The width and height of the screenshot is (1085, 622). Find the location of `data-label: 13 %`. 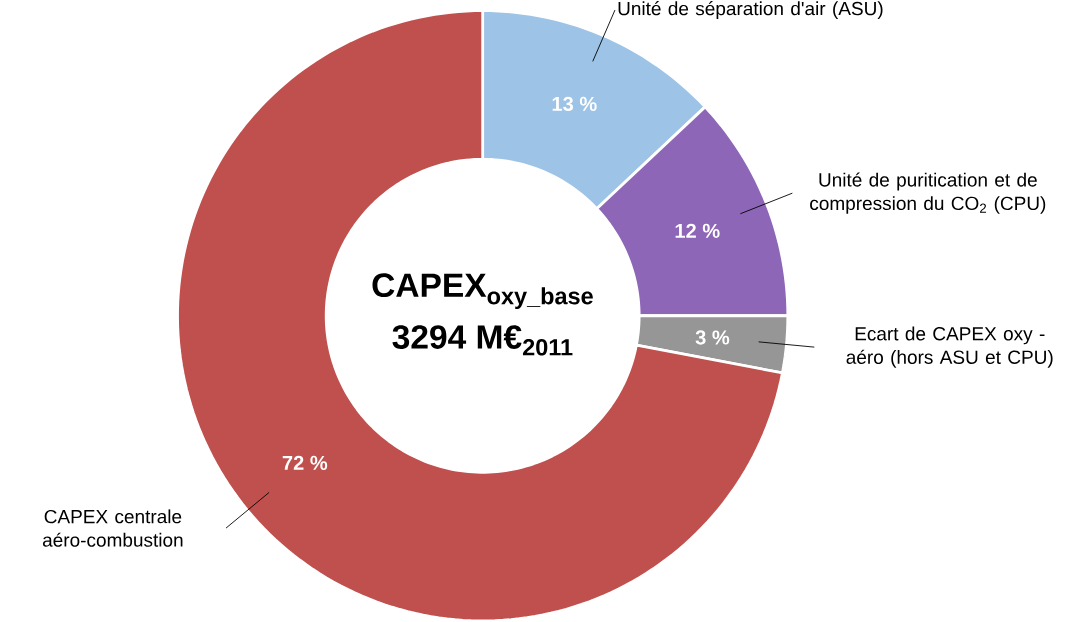

data-label: 13 % is located at coordinates (574, 103).